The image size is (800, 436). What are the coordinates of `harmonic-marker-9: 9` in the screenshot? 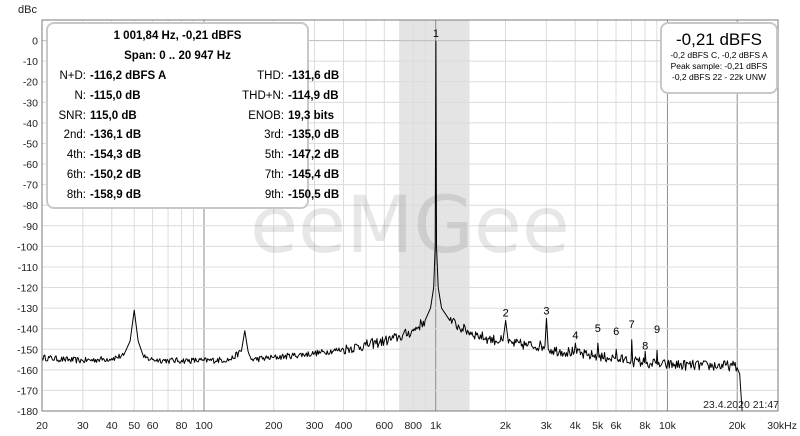 It's located at (657, 330).